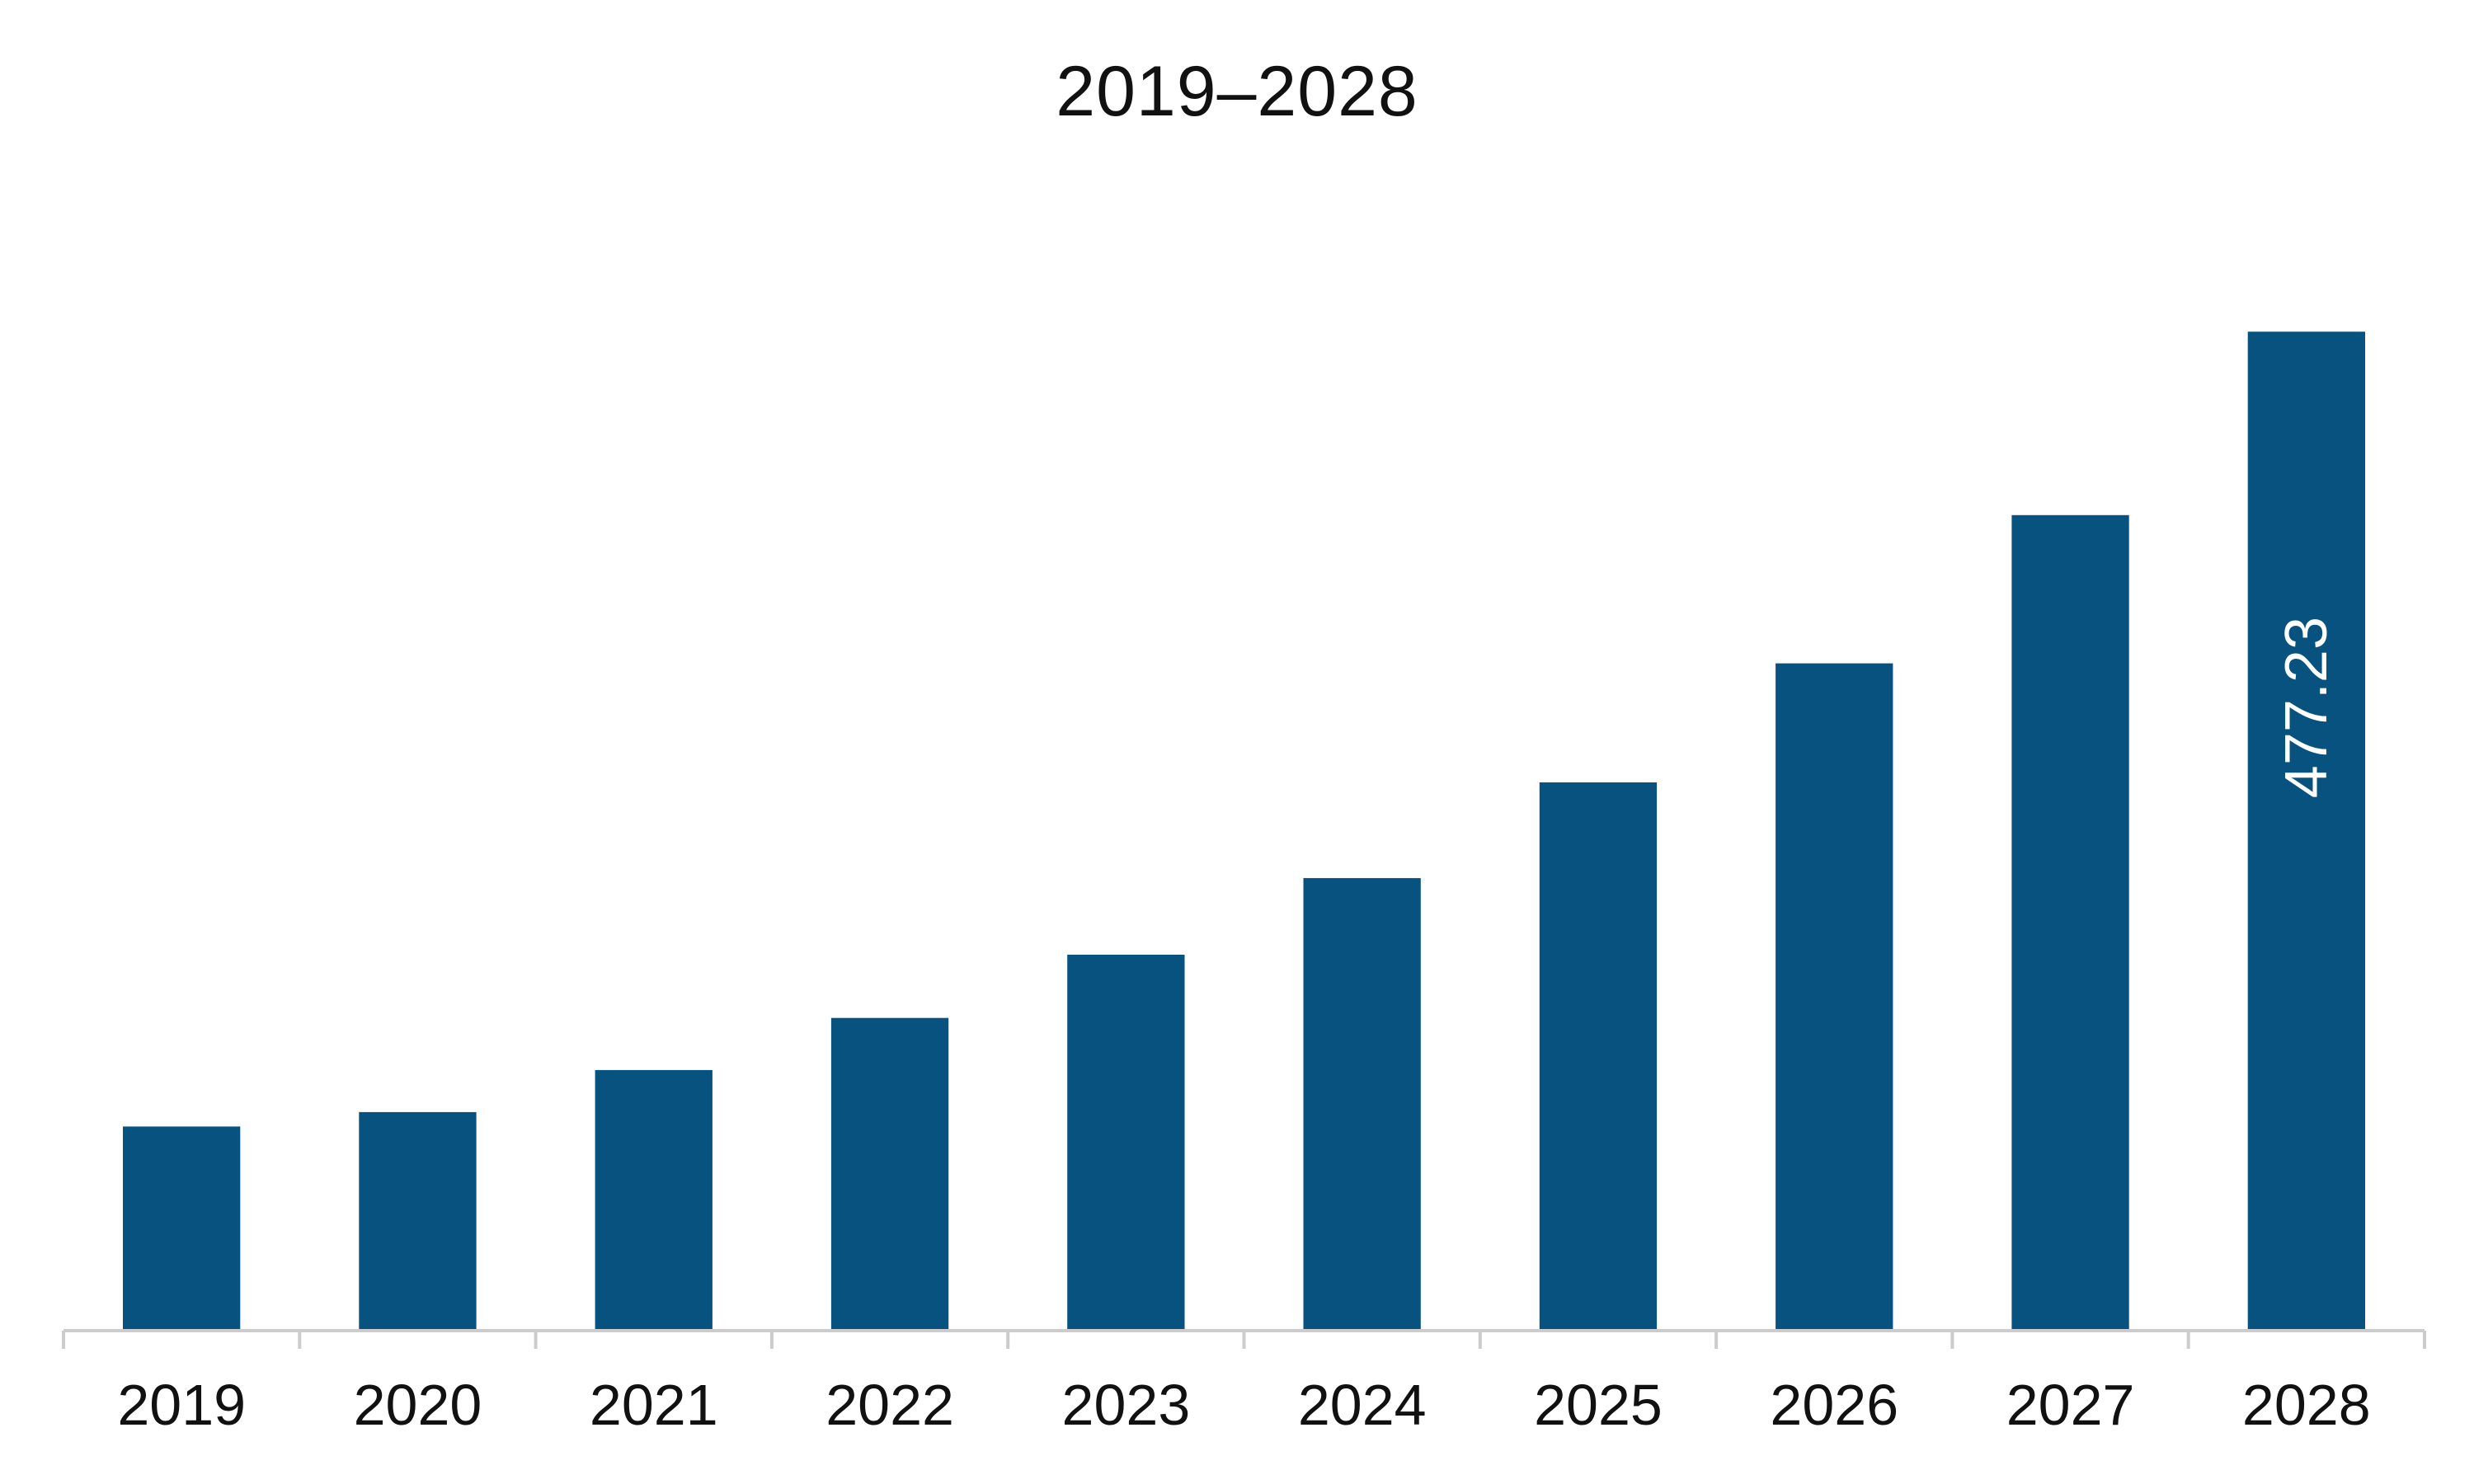 The image size is (2474, 1484). Describe the element at coordinates (1126, 1405) in the screenshot. I see `x-tick-label-2023: 2023` at that location.